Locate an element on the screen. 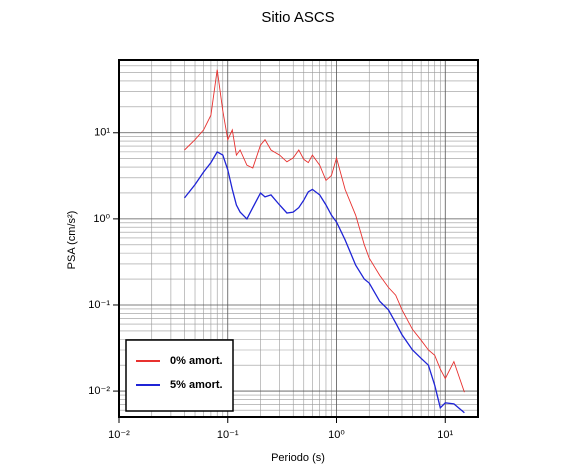  x-axis-label: Periodo (s) is located at coordinates (298, 458).